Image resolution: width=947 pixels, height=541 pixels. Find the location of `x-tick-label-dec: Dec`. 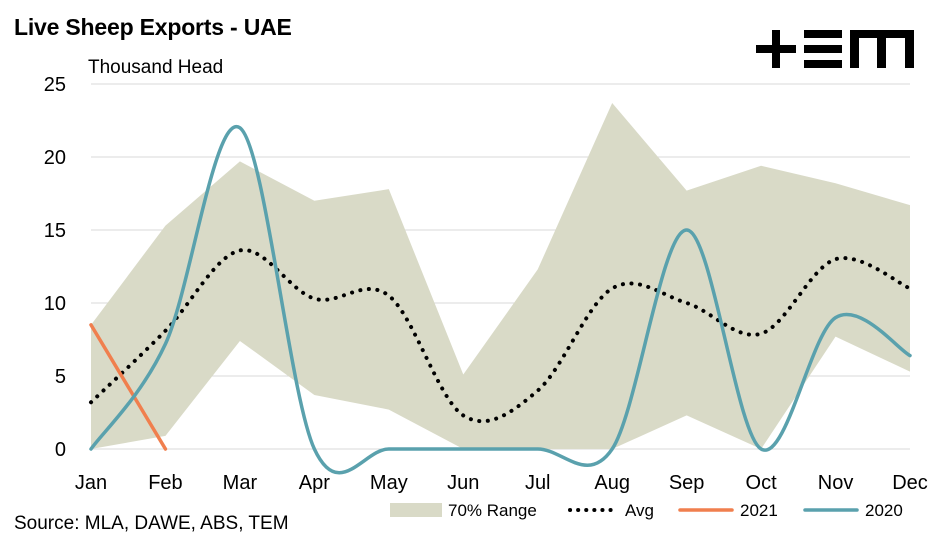

x-tick-label-dec: Dec is located at coordinates (910, 483).